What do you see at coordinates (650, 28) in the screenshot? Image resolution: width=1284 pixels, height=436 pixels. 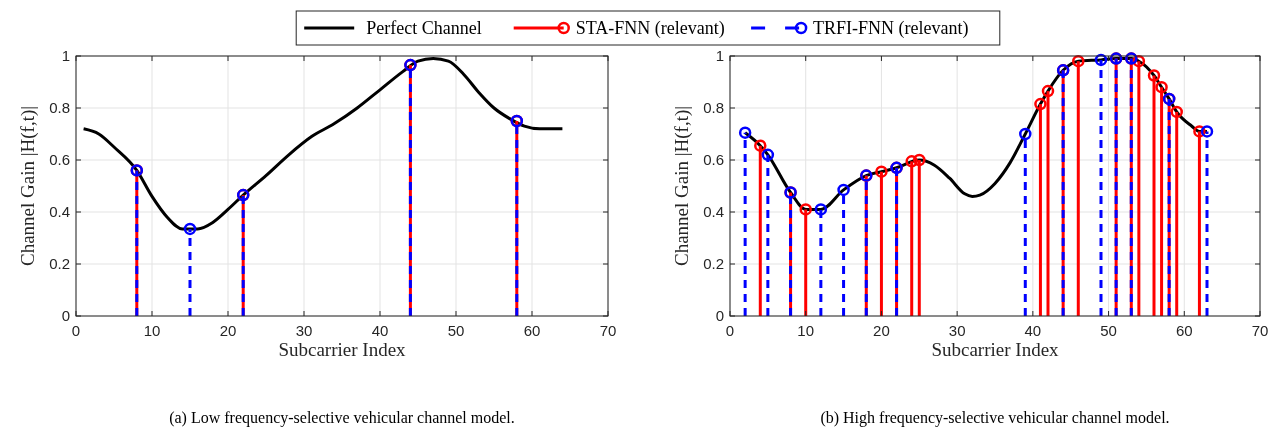 I see `legend-label: STA-FNN (relevant)` at bounding box center [650, 28].